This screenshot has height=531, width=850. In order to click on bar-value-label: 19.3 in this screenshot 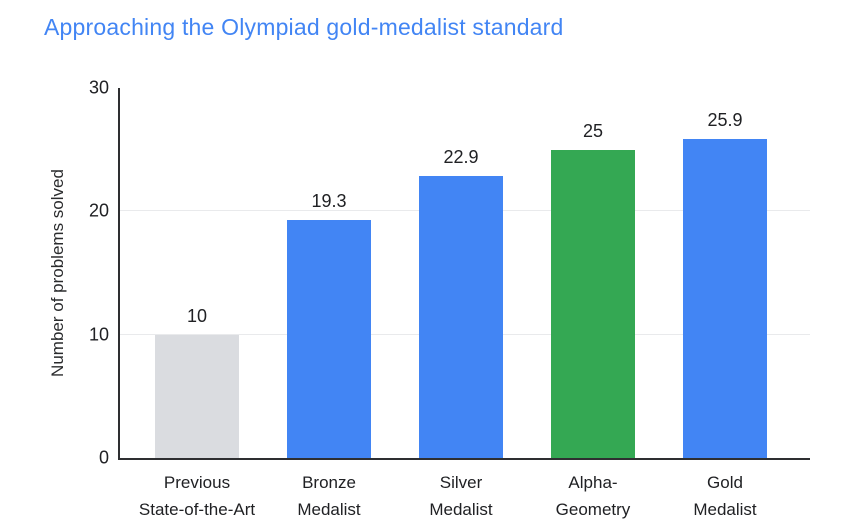, I will do `click(329, 200)`.